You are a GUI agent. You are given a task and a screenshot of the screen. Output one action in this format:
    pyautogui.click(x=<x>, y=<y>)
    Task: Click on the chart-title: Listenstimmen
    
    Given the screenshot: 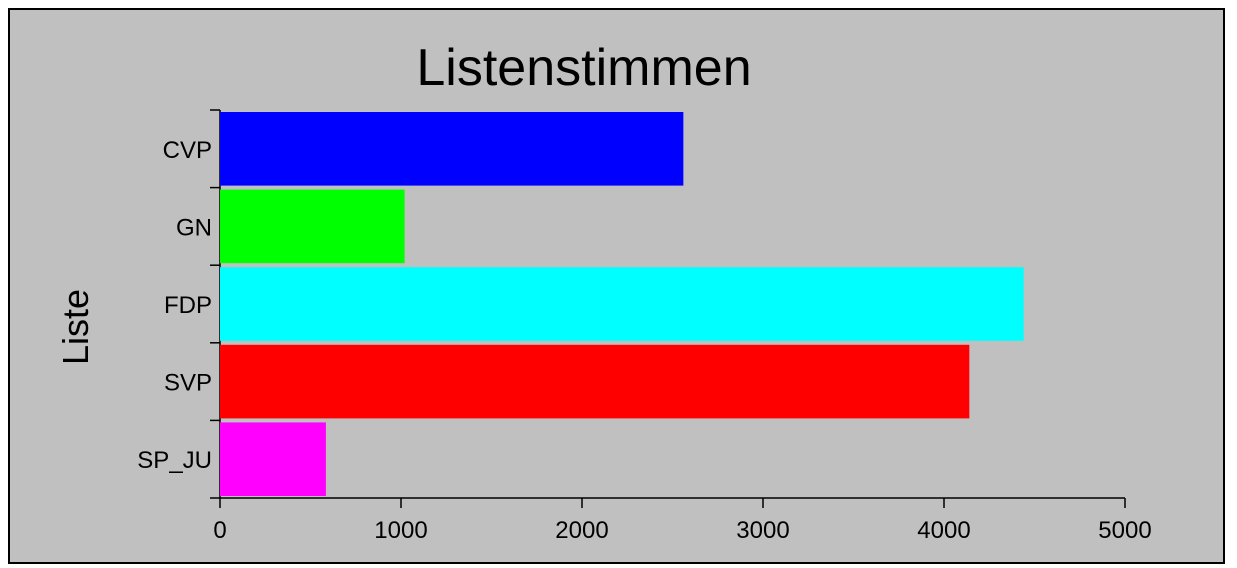 What is the action you would take?
    pyautogui.click(x=583, y=68)
    